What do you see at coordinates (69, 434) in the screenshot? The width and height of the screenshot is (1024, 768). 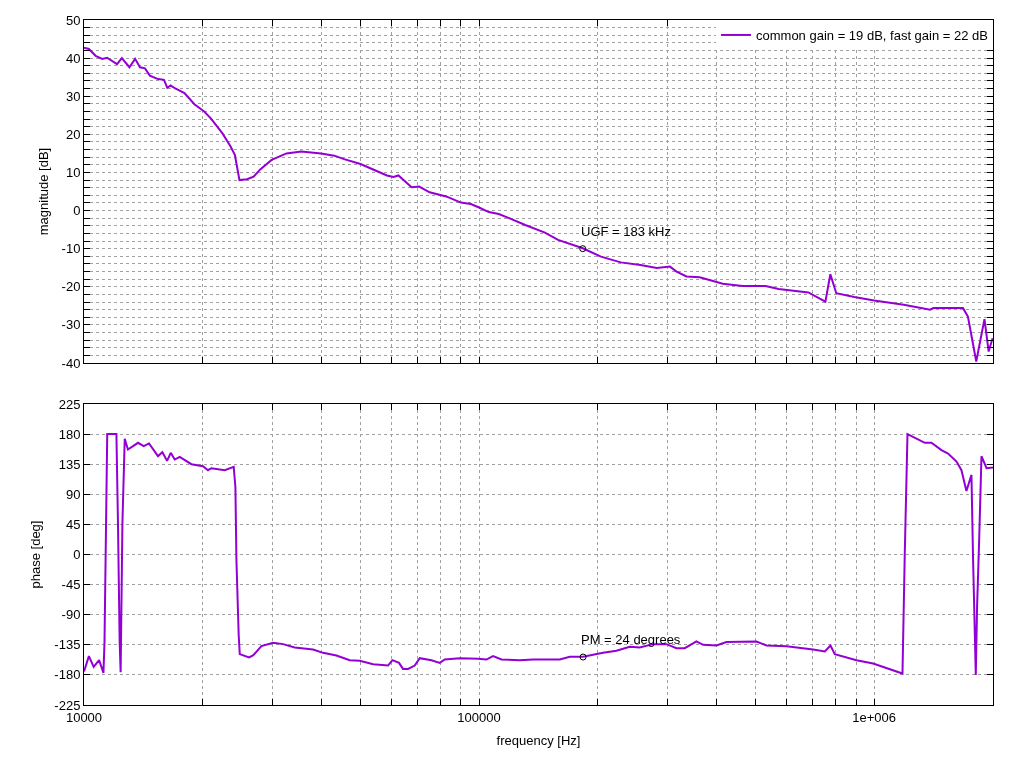 I see `y-tick-label: 180` at bounding box center [69, 434].